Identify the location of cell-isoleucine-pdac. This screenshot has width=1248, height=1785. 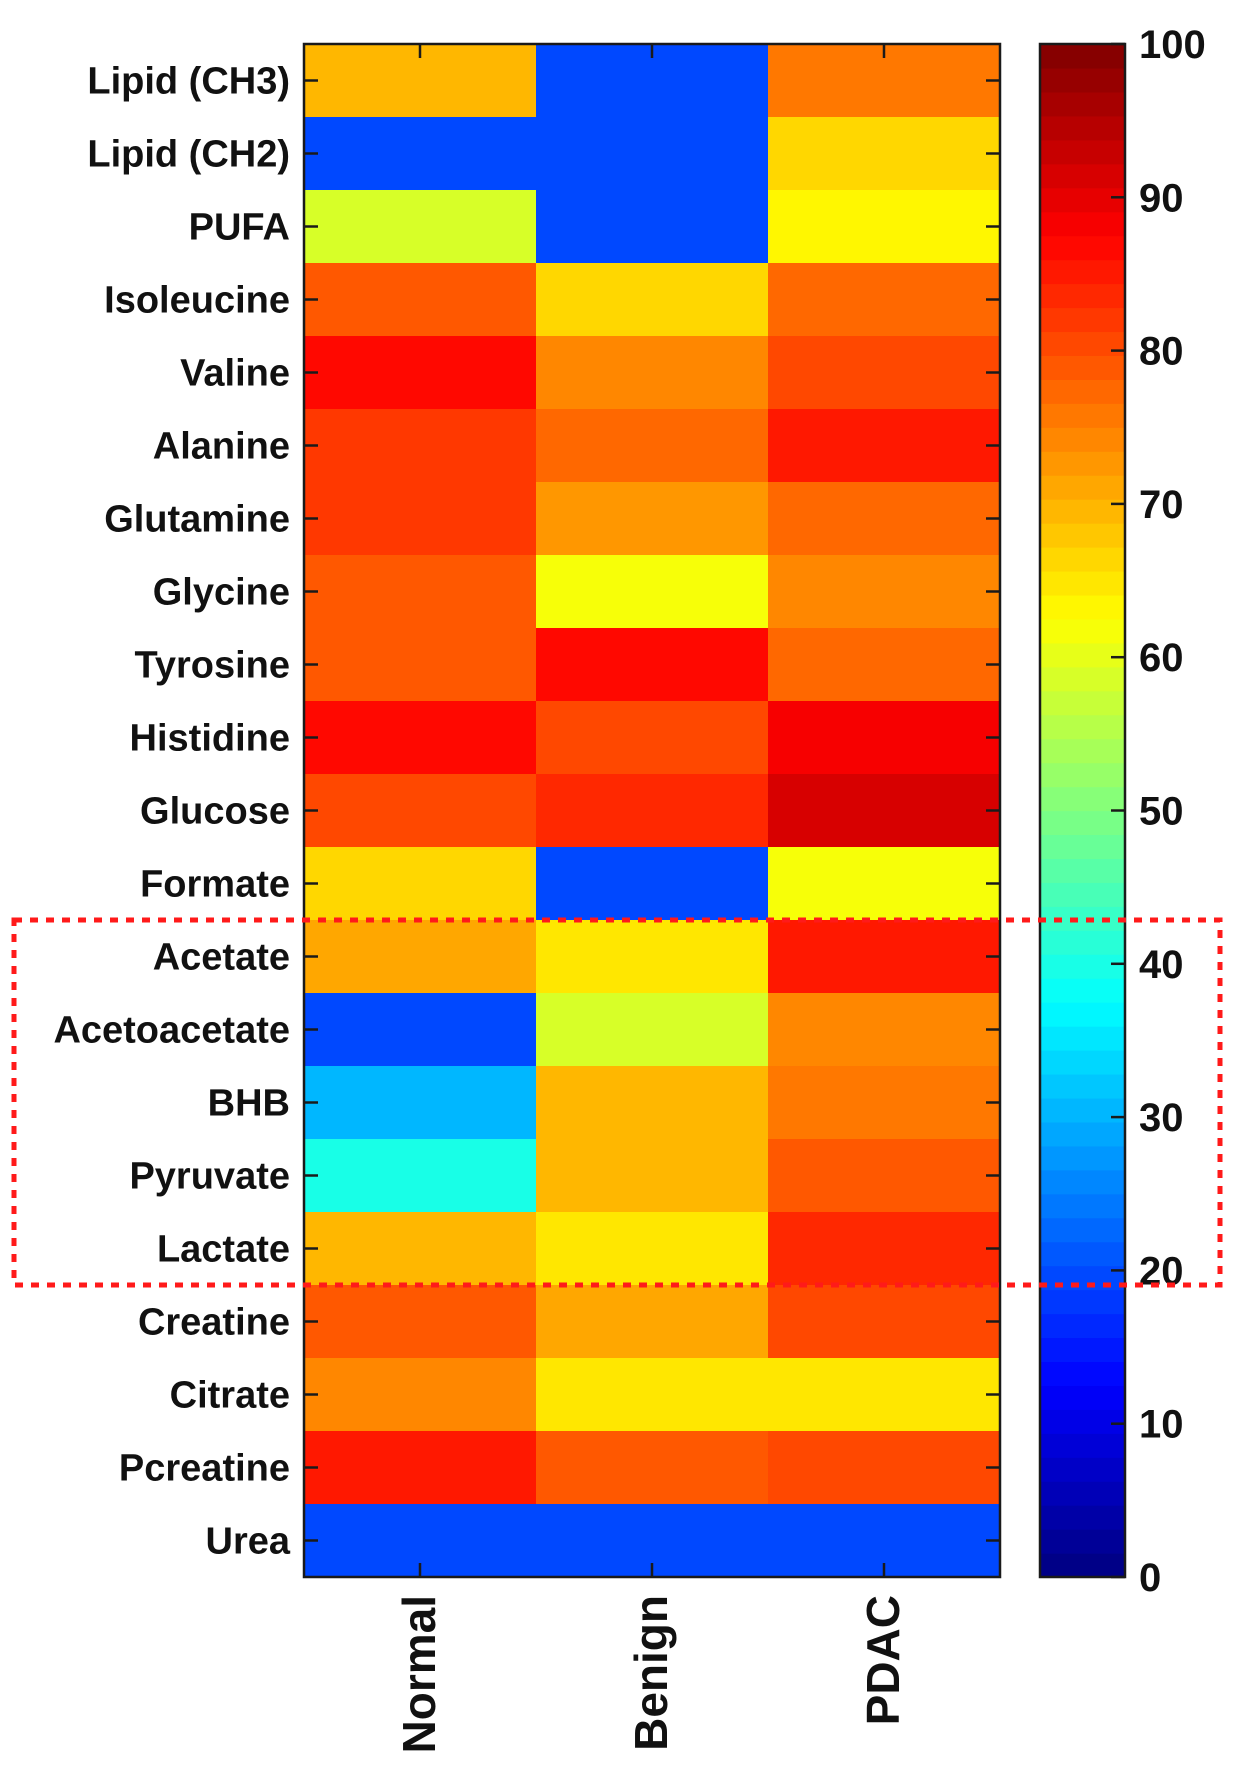
(884, 300).